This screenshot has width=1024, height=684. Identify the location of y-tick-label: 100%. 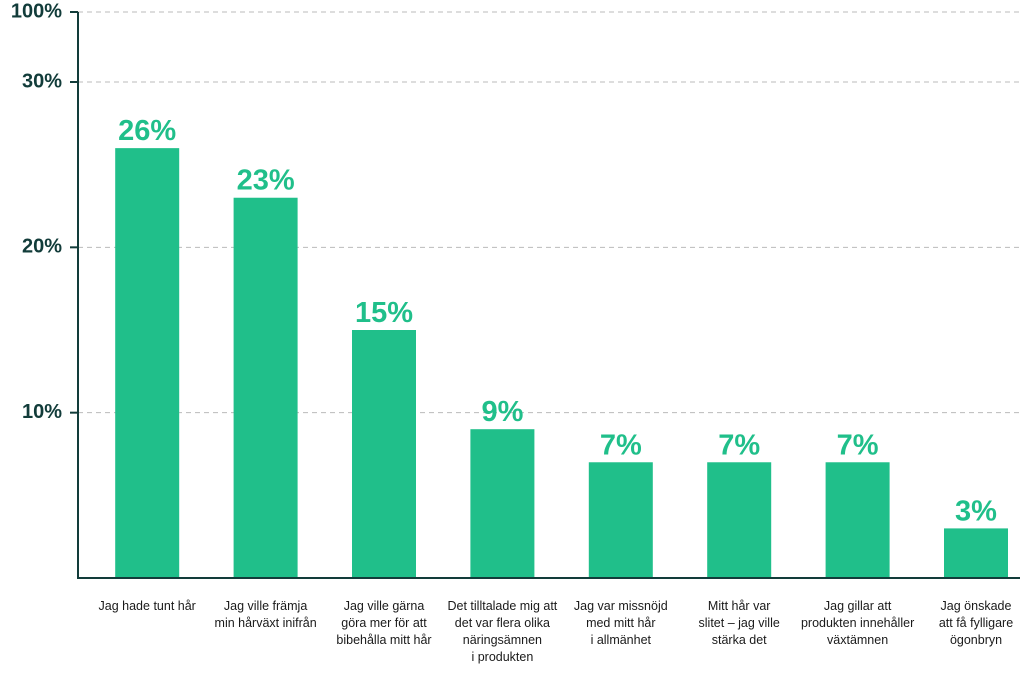
(36, 11).